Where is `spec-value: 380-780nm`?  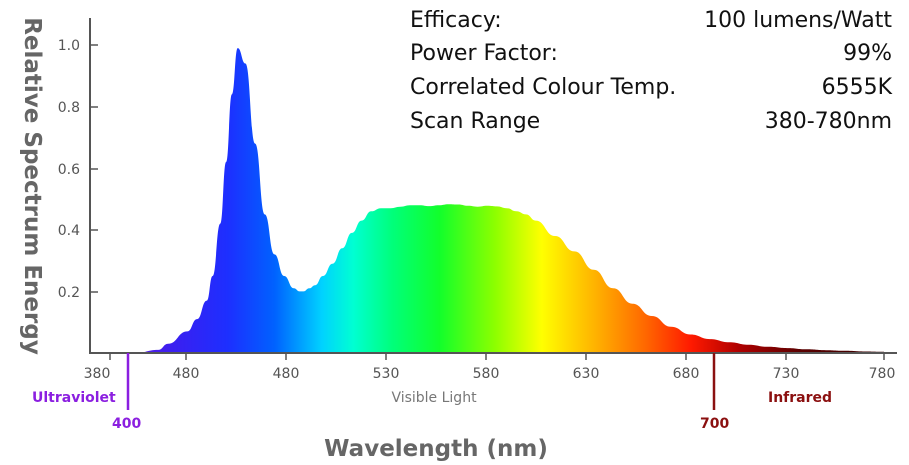
spec-value: 380-780nm is located at coordinates (828, 121).